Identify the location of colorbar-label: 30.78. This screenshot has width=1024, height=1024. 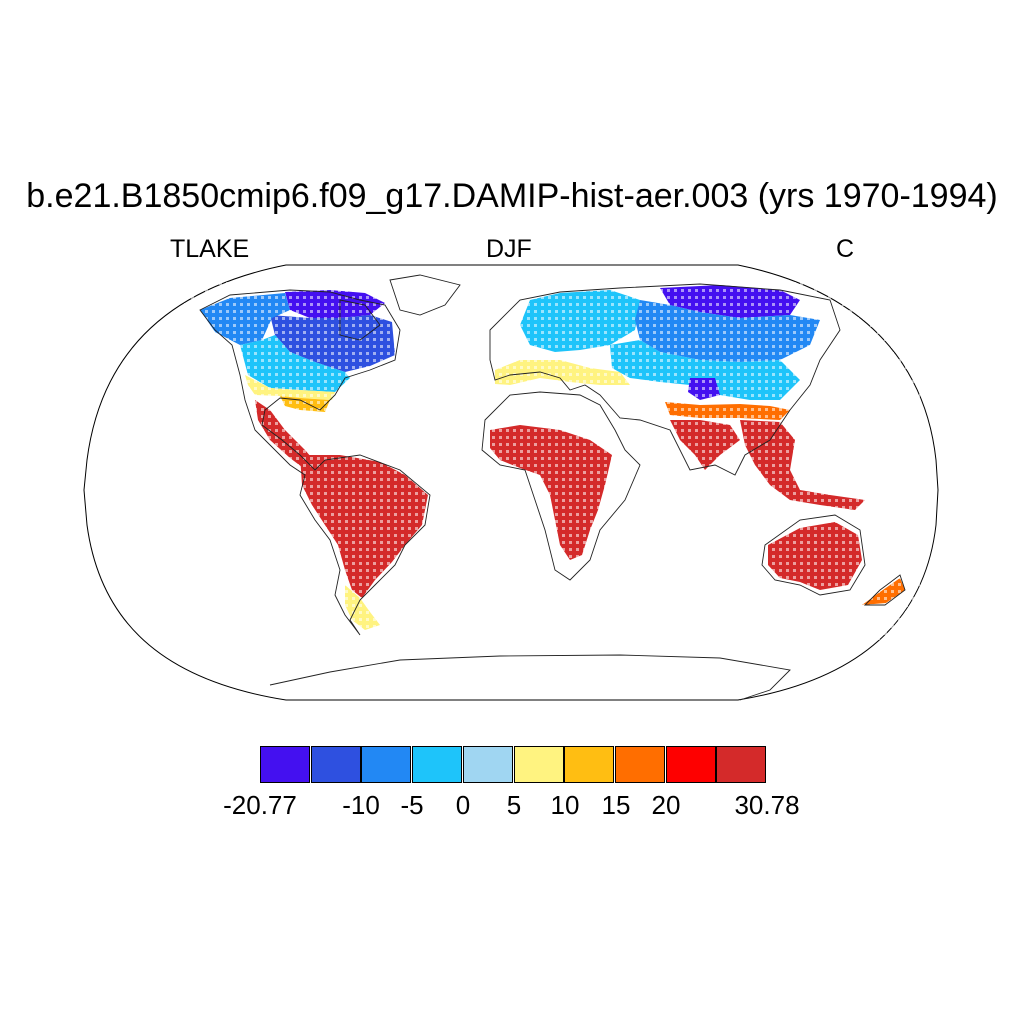
(767, 805).